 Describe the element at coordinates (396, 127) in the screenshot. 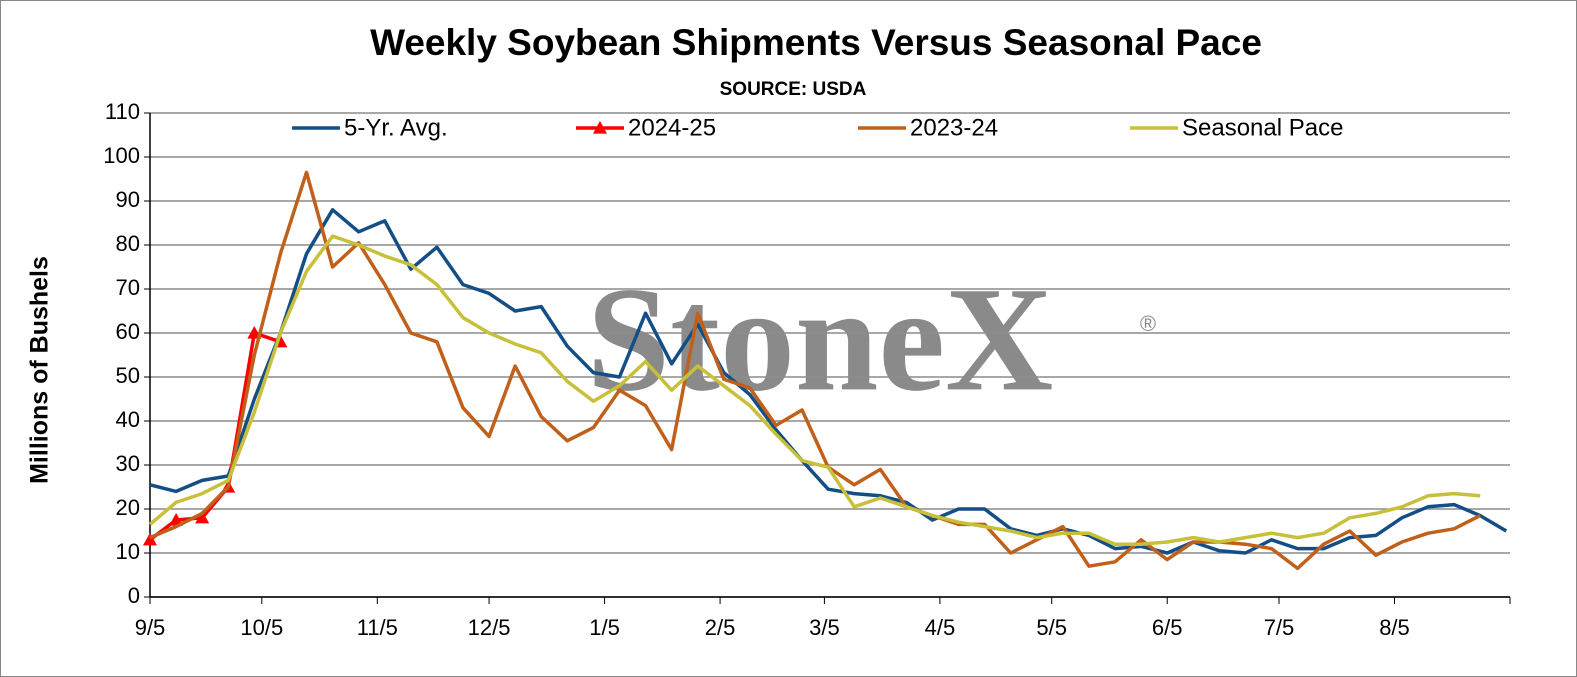

I see `legend-label: 5-Yr. Avg.` at that location.